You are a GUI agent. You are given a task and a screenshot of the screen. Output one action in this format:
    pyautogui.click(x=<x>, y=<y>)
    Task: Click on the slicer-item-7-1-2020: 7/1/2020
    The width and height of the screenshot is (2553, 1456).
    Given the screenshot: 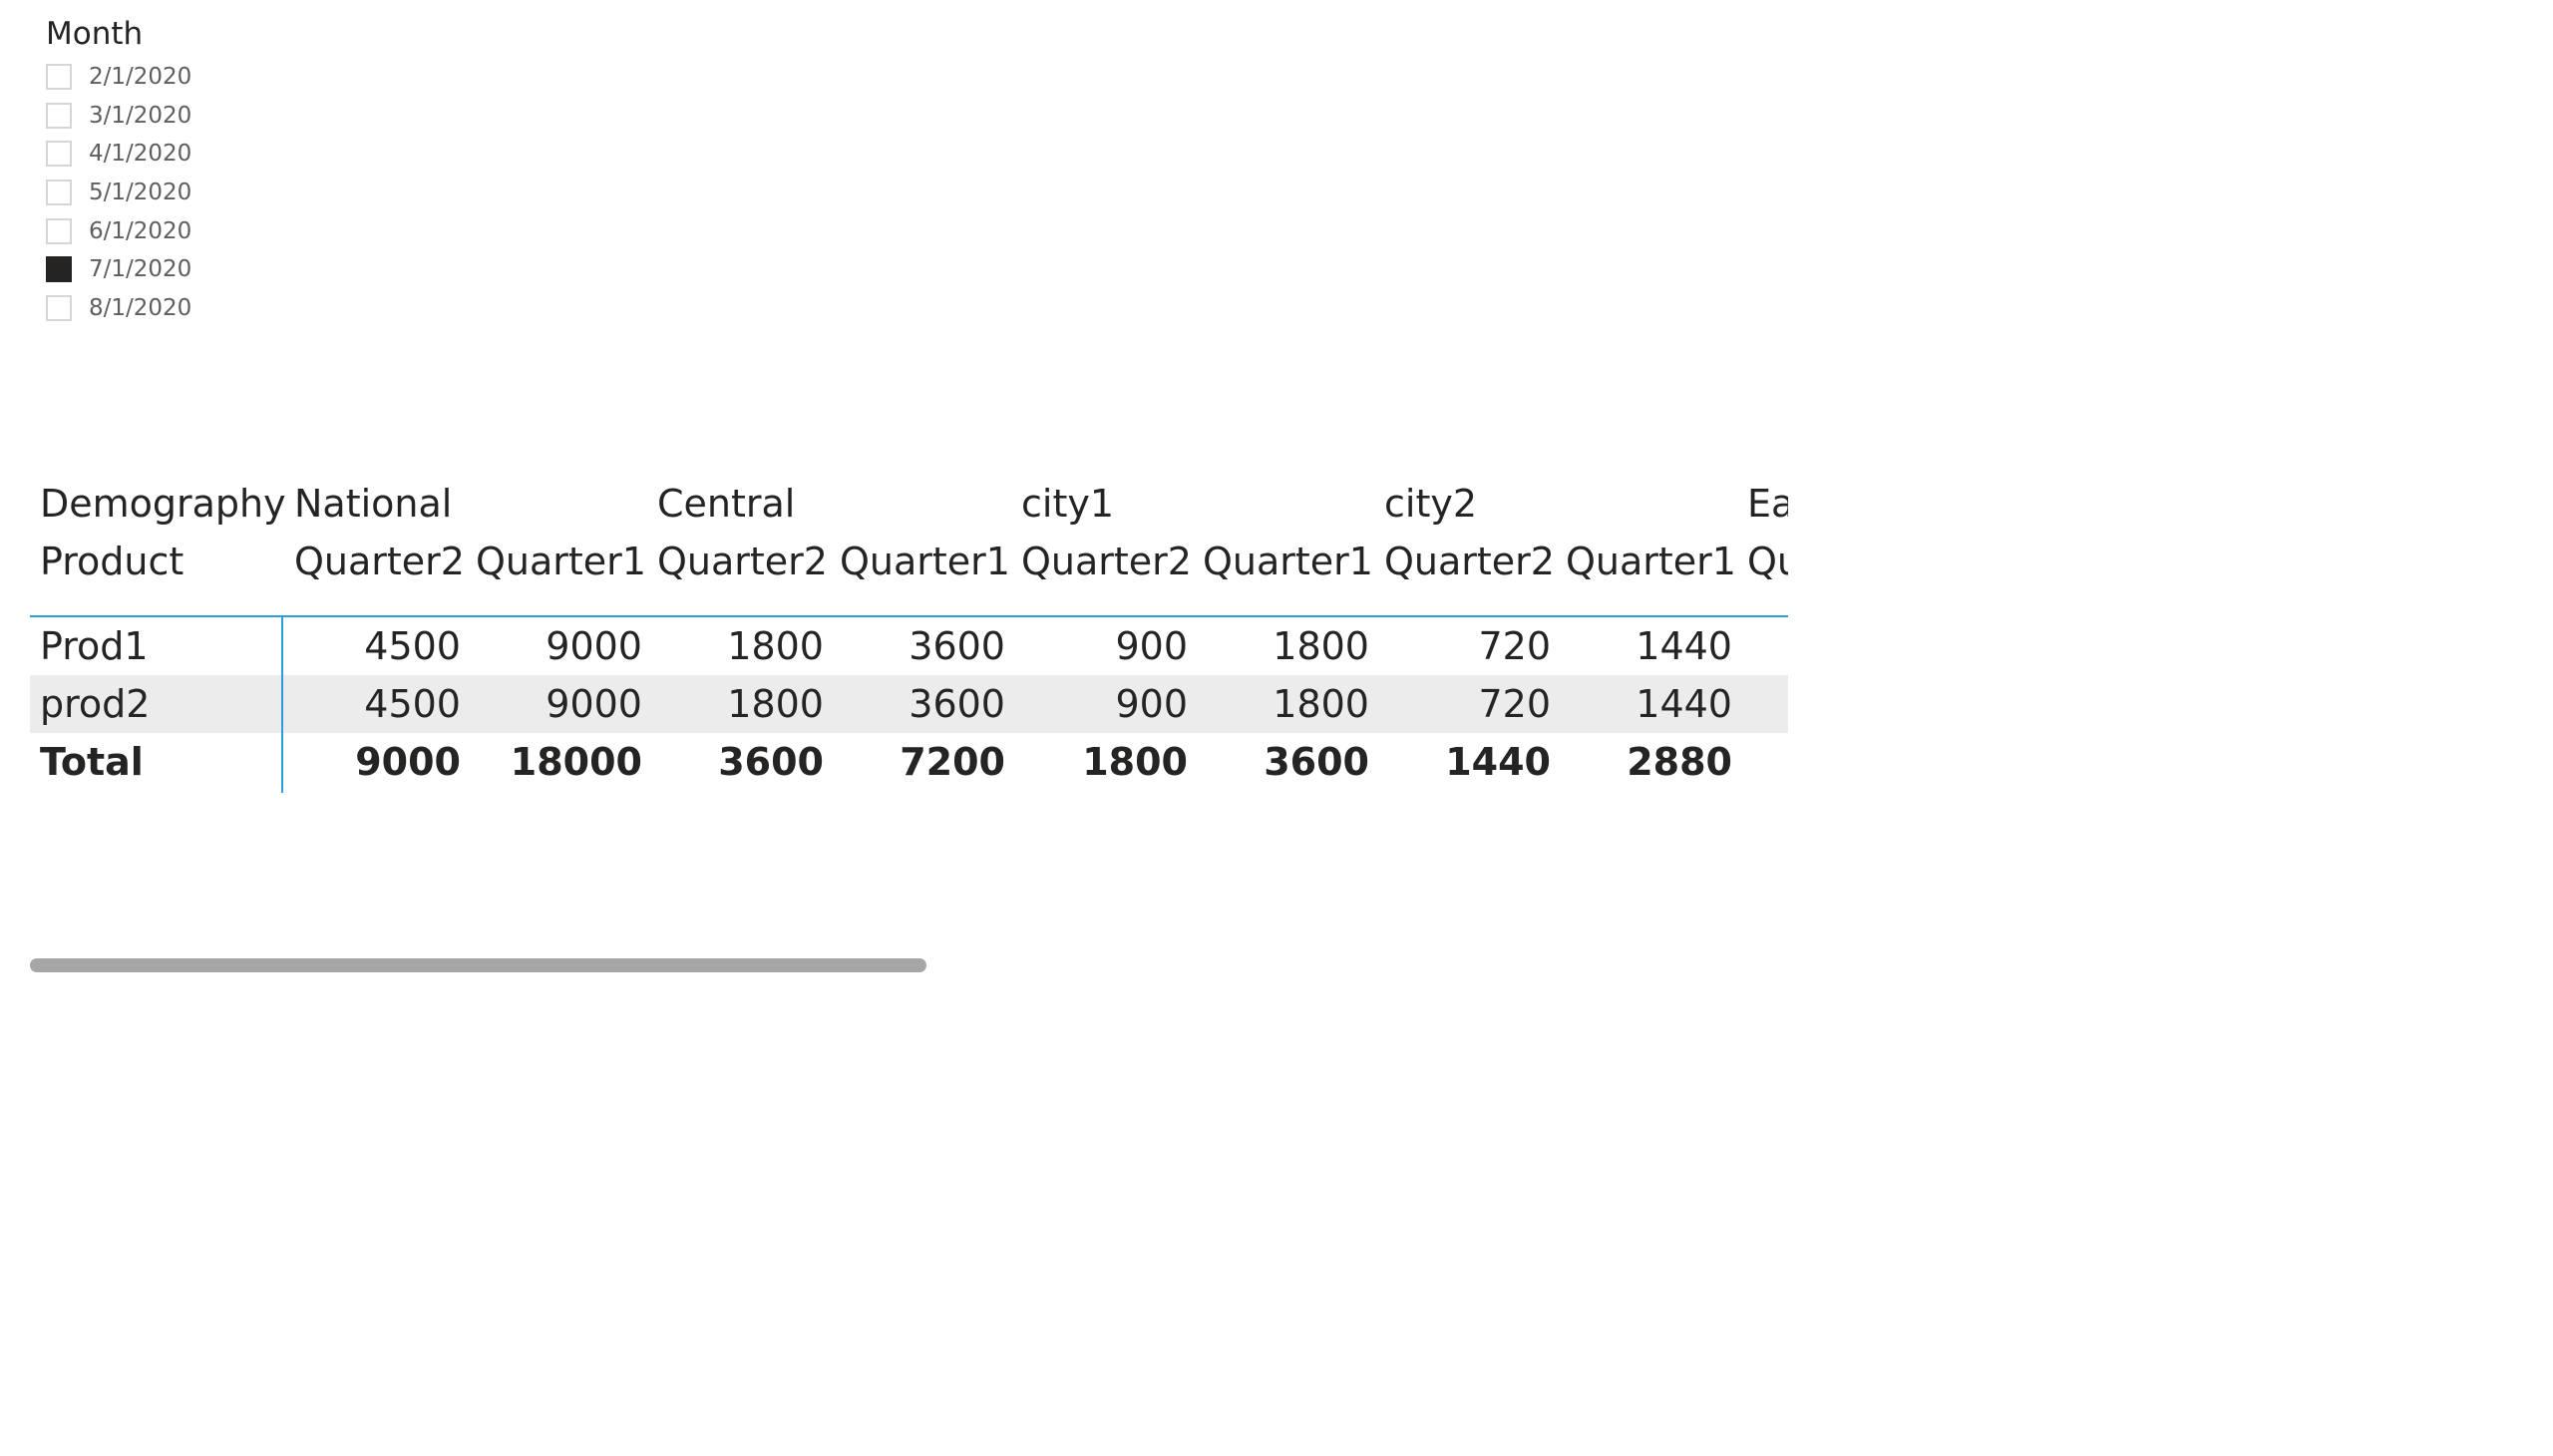 What is the action you would take?
    pyautogui.click(x=206, y=269)
    